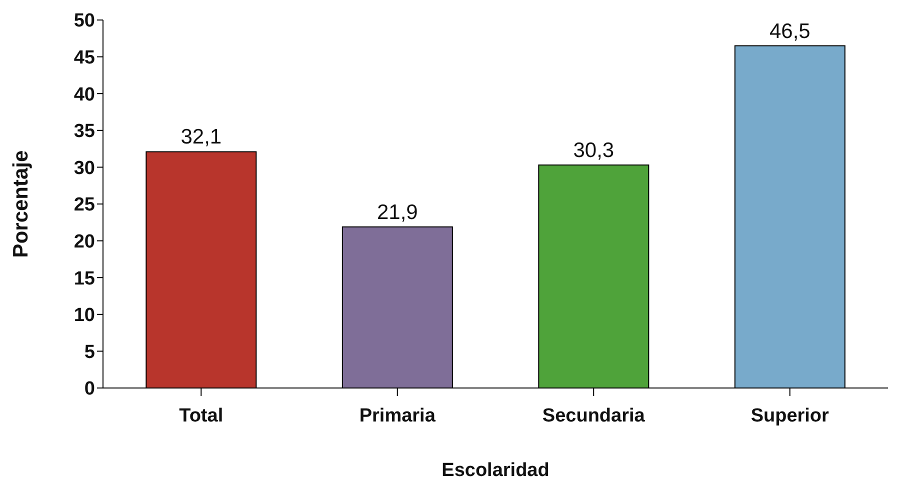 The width and height of the screenshot is (915, 483). What do you see at coordinates (496, 470) in the screenshot?
I see `x-axis-title: Escolaridad` at bounding box center [496, 470].